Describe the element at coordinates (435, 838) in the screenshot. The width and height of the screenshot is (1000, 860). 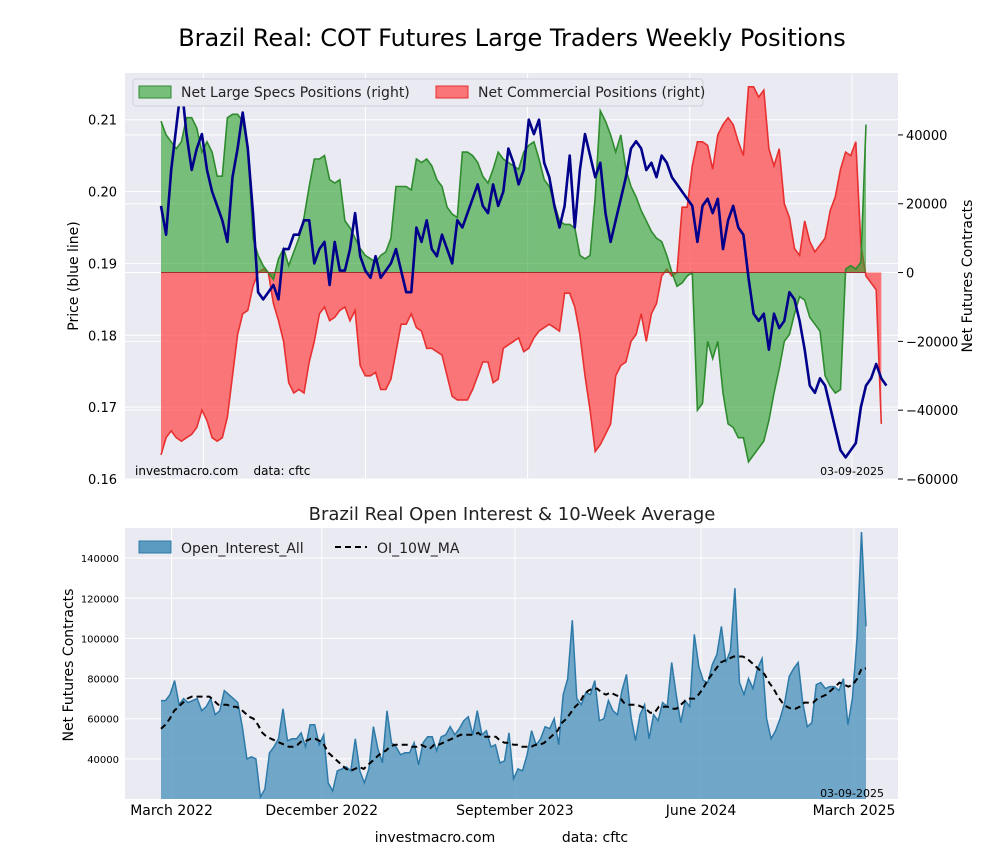
I see `footer-site: investmacro.com` at that location.